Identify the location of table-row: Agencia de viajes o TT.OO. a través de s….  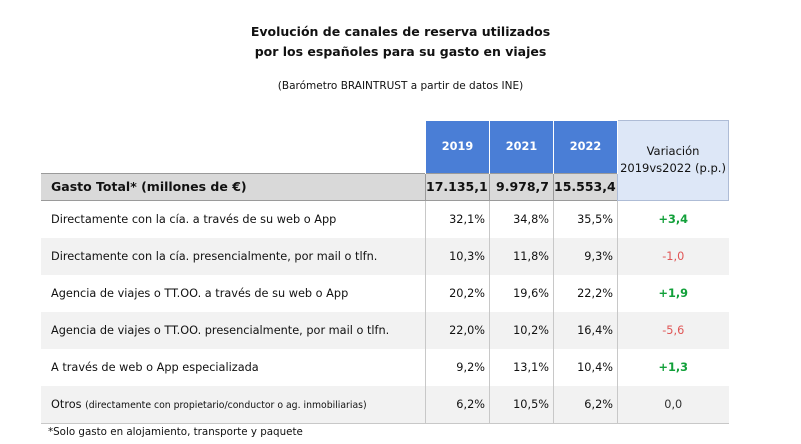
(385, 293).